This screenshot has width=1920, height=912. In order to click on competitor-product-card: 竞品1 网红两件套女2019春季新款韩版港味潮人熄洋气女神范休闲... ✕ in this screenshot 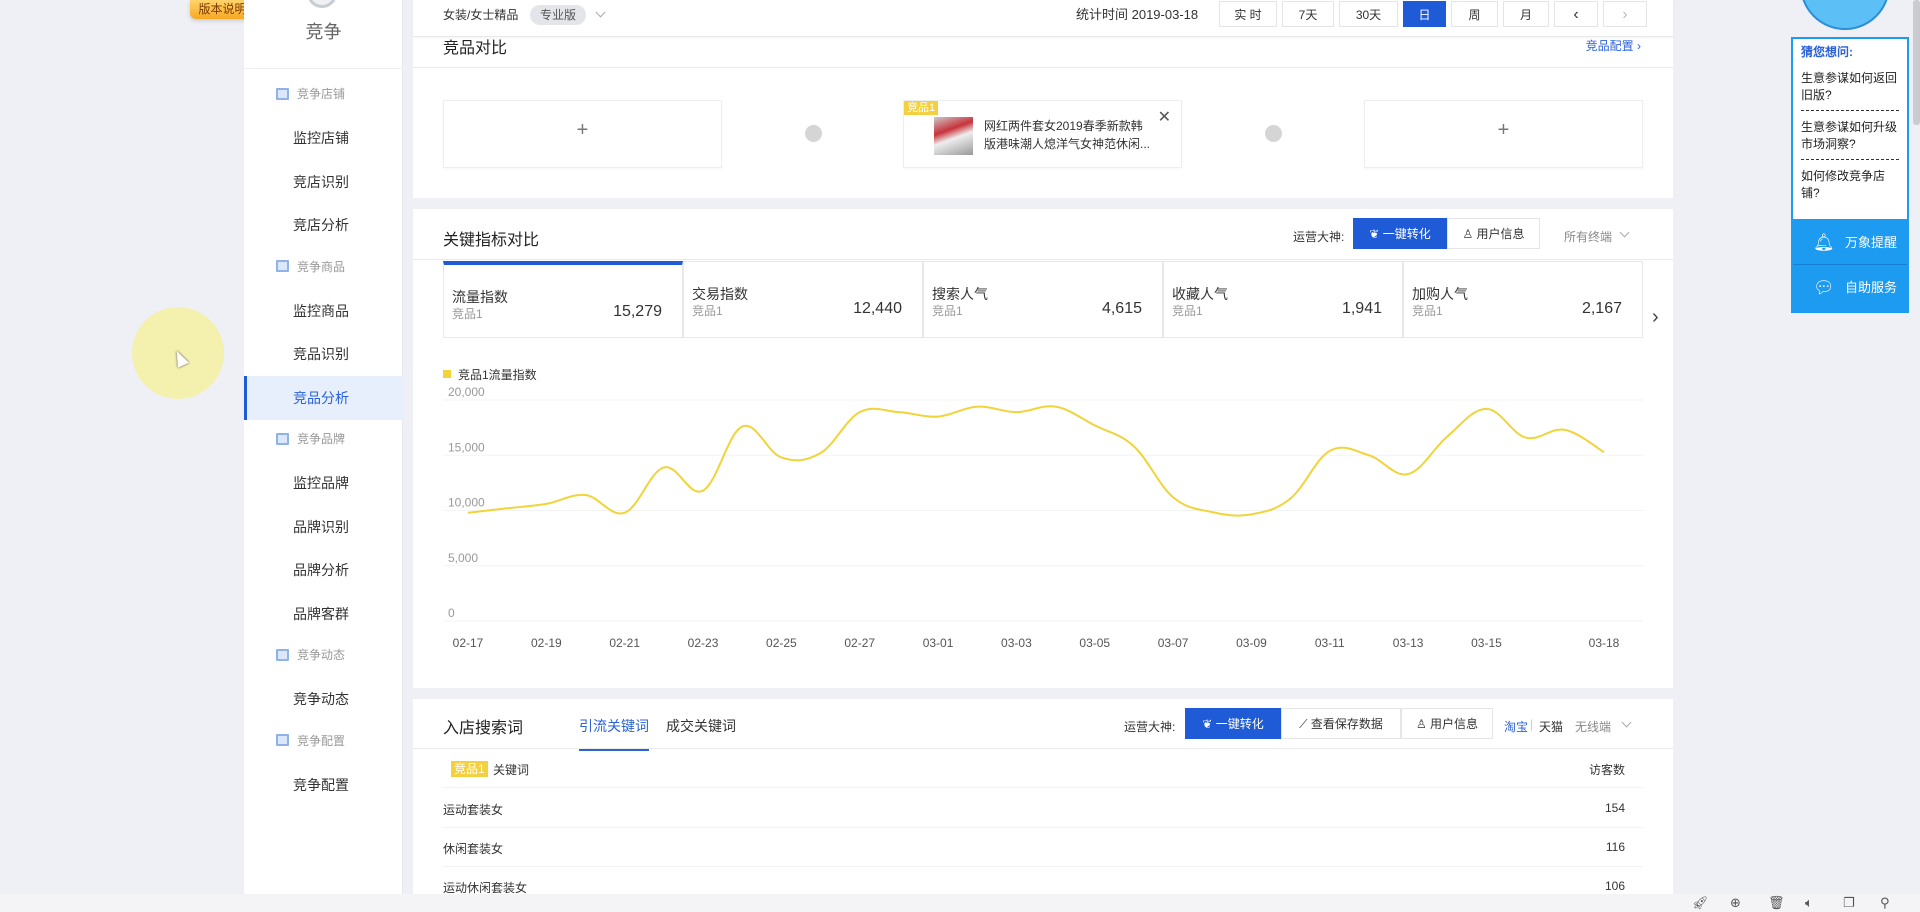, I will do `click(1042, 134)`.